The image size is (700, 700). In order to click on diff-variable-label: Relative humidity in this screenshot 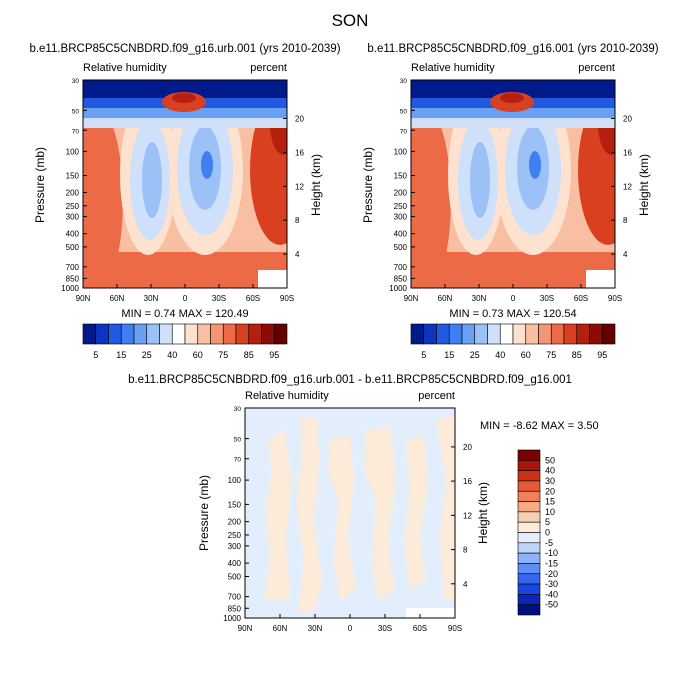, I will do `click(287, 396)`.